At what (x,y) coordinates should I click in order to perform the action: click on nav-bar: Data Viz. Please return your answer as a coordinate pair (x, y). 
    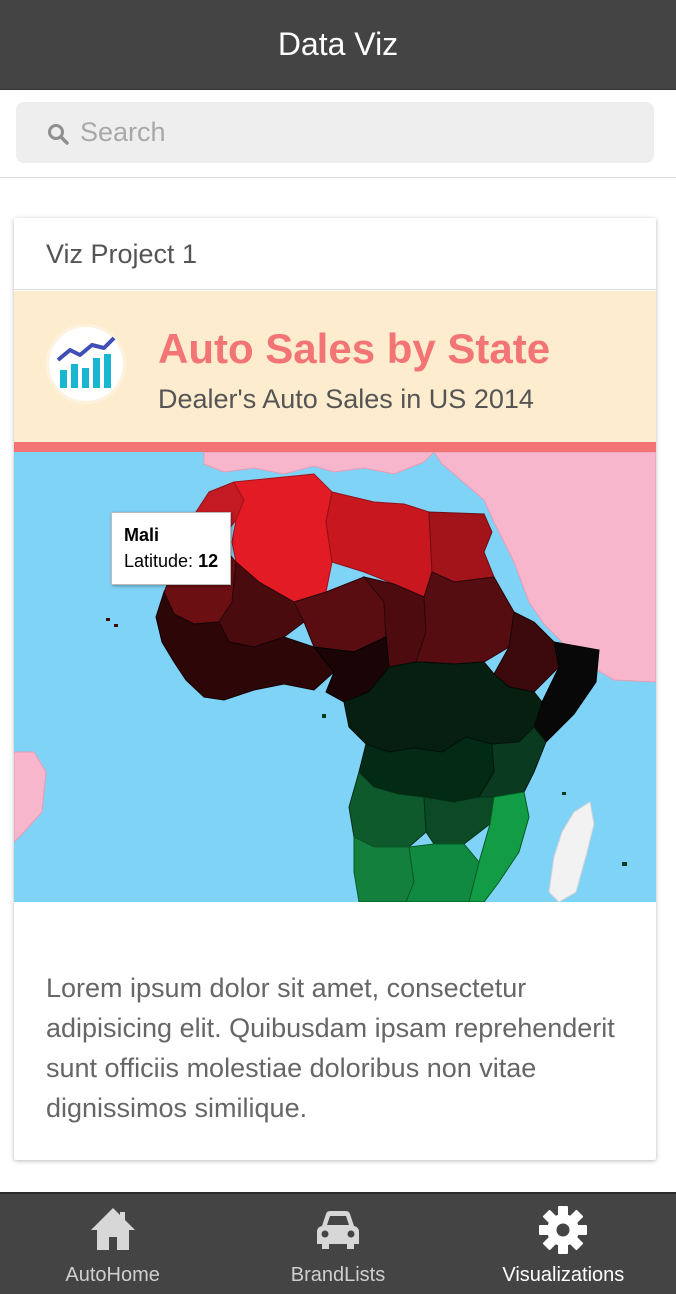
    Looking at the image, I should click on (338, 45).